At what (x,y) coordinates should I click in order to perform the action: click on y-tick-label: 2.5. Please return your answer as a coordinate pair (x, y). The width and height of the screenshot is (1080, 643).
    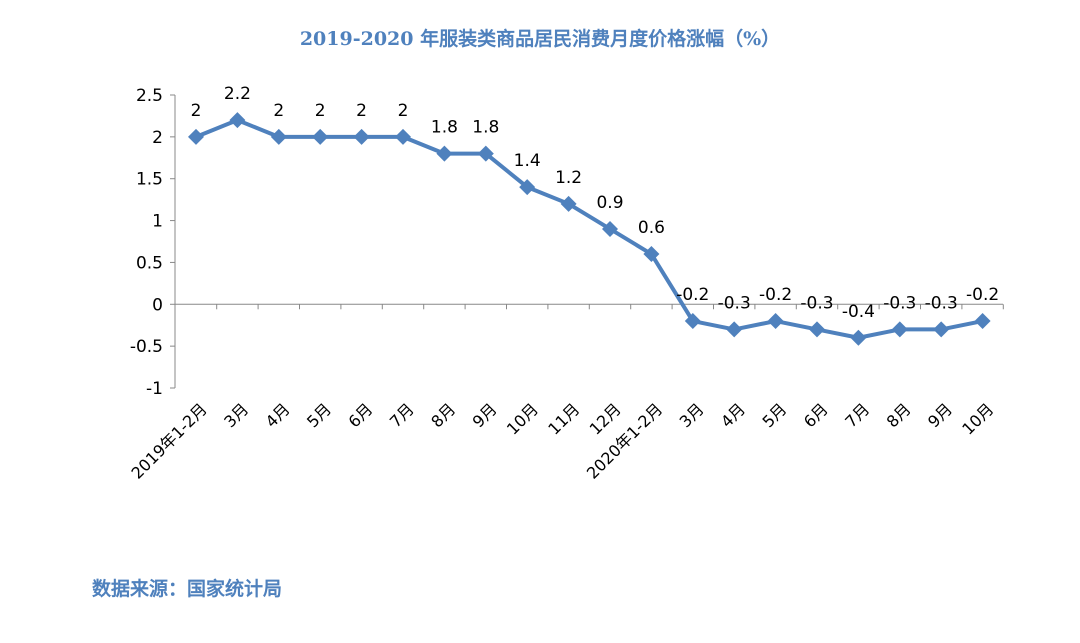
    Looking at the image, I should click on (149, 96).